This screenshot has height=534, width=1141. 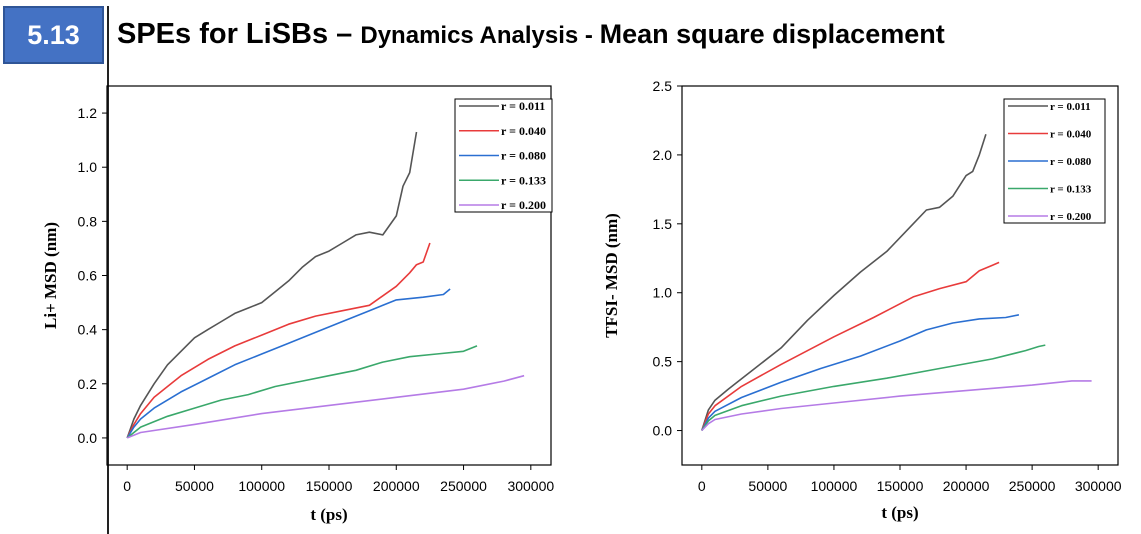 I want to click on y-tick-label: 2.0, so click(x=663, y=155).